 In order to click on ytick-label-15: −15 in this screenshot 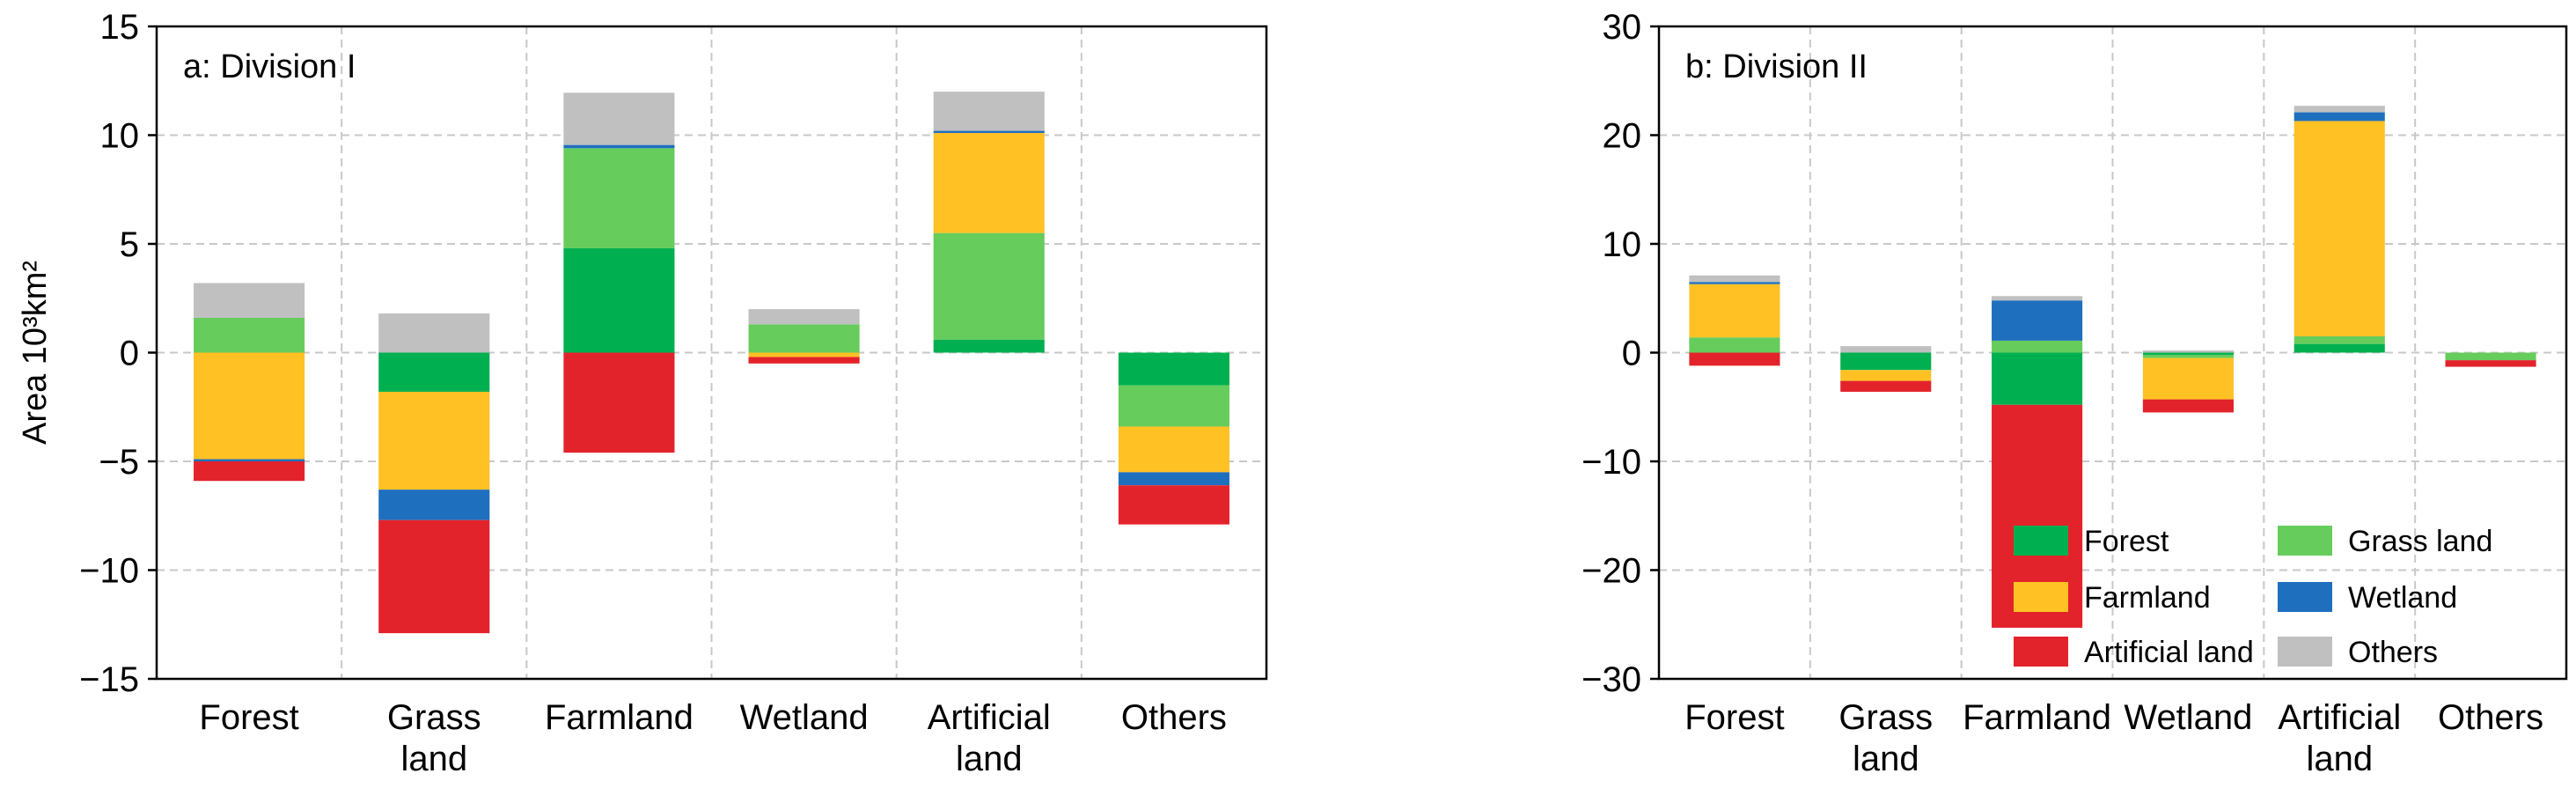, I will do `click(109, 680)`.